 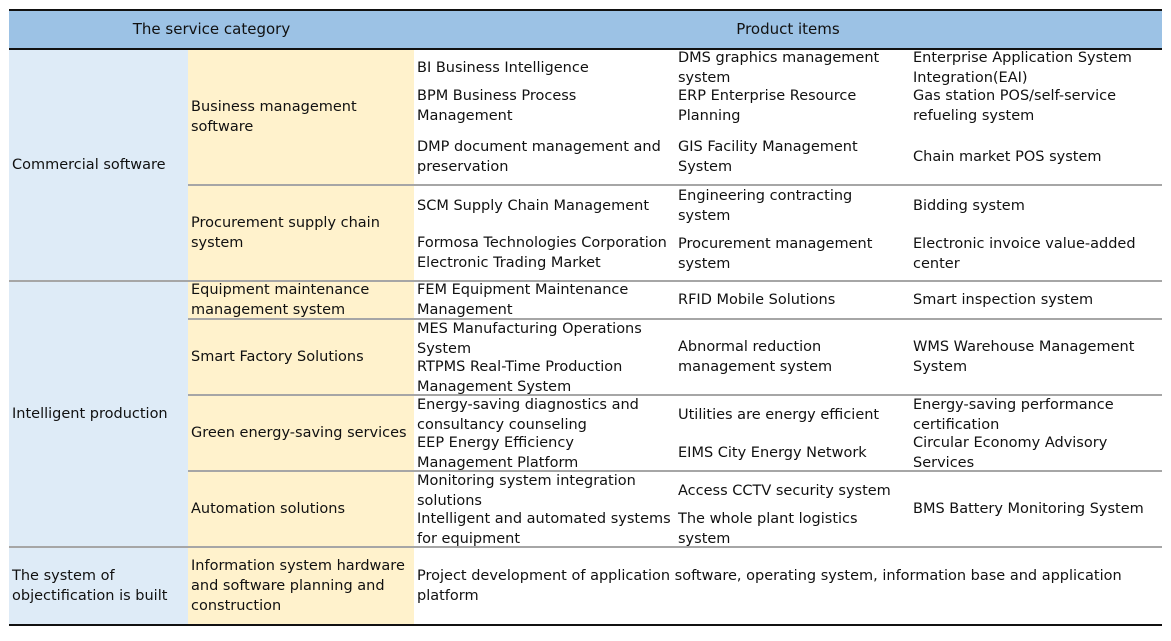 What do you see at coordinates (274, 116) in the screenshot?
I see `subcategory-business-management: Business management software` at bounding box center [274, 116].